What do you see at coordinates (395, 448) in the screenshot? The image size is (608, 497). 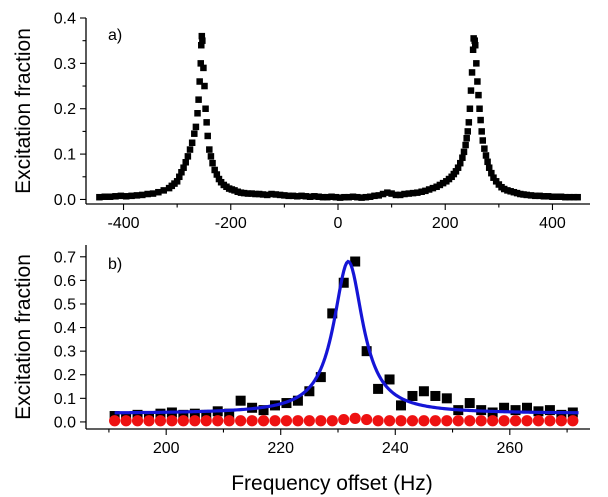 I see `x-tick-label: 240` at bounding box center [395, 448].